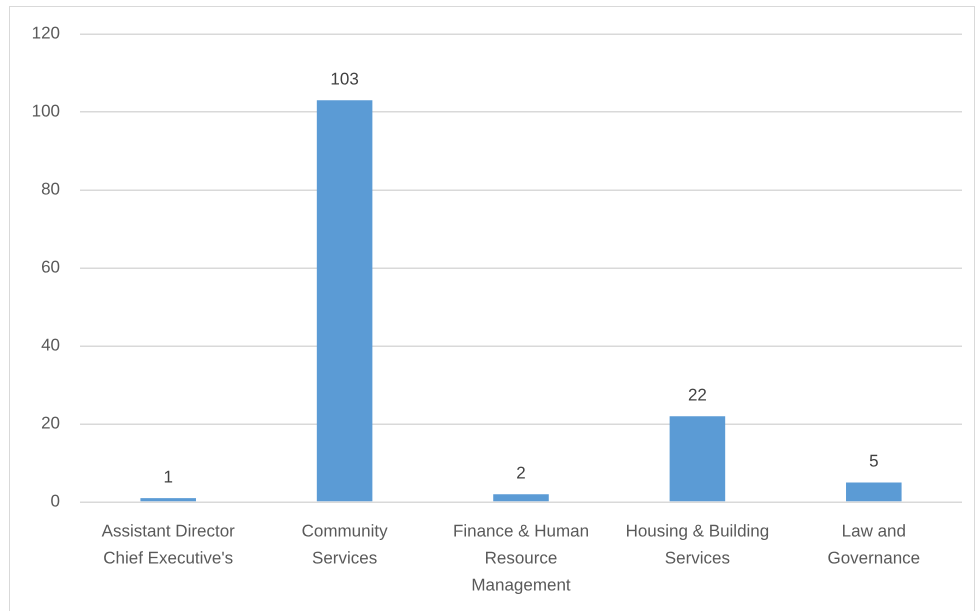  Describe the element at coordinates (46, 111) in the screenshot. I see `y-tick-label: 100` at that location.